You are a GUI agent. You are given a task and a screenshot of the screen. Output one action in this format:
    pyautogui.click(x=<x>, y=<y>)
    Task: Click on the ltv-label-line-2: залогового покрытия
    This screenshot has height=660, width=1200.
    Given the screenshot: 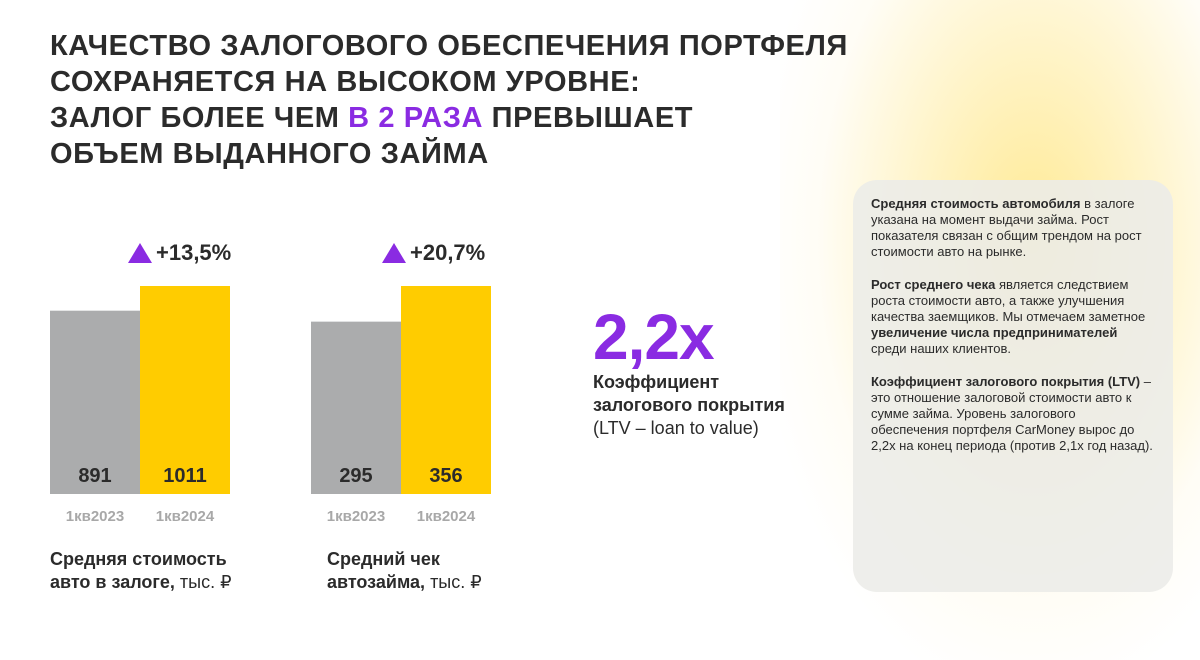 What is the action you would take?
    pyautogui.click(x=689, y=405)
    